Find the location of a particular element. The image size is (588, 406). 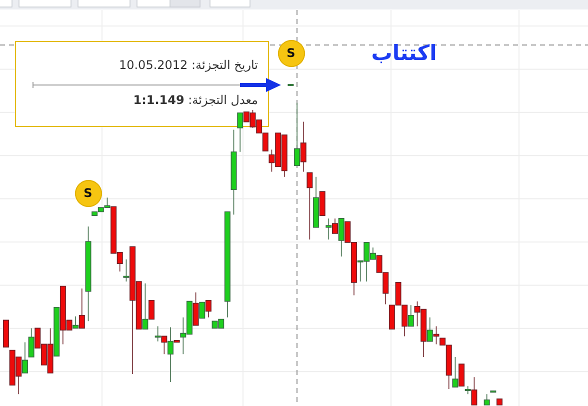

text: S is located at coordinates (291, 53).